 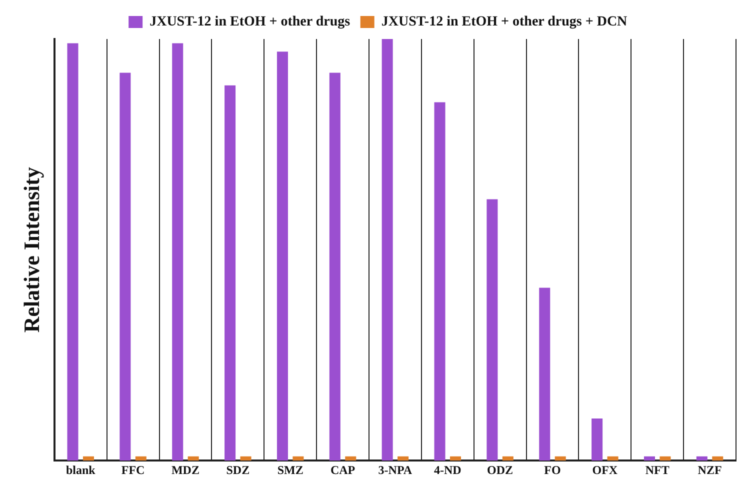 I want to click on x-tick-label: ODZ, so click(x=500, y=469).